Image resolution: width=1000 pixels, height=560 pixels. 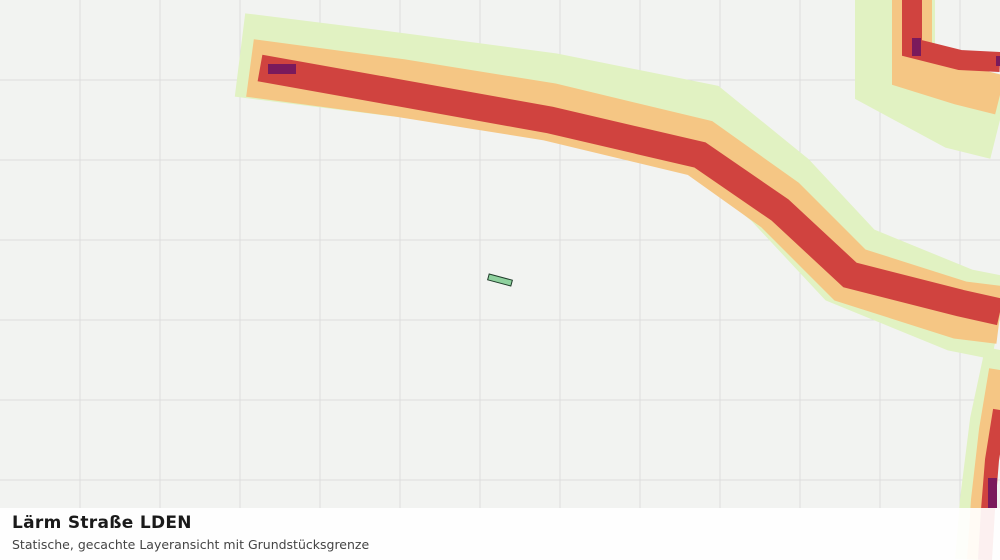 What do you see at coordinates (951, 36) in the screenshot?
I see `noise-band-high` at bounding box center [951, 36].